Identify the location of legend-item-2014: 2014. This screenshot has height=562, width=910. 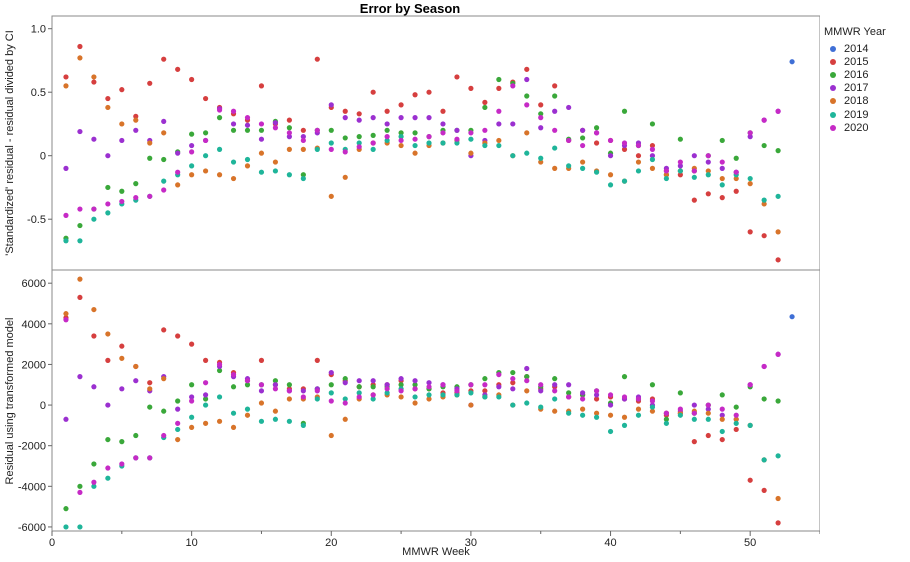
(866, 48).